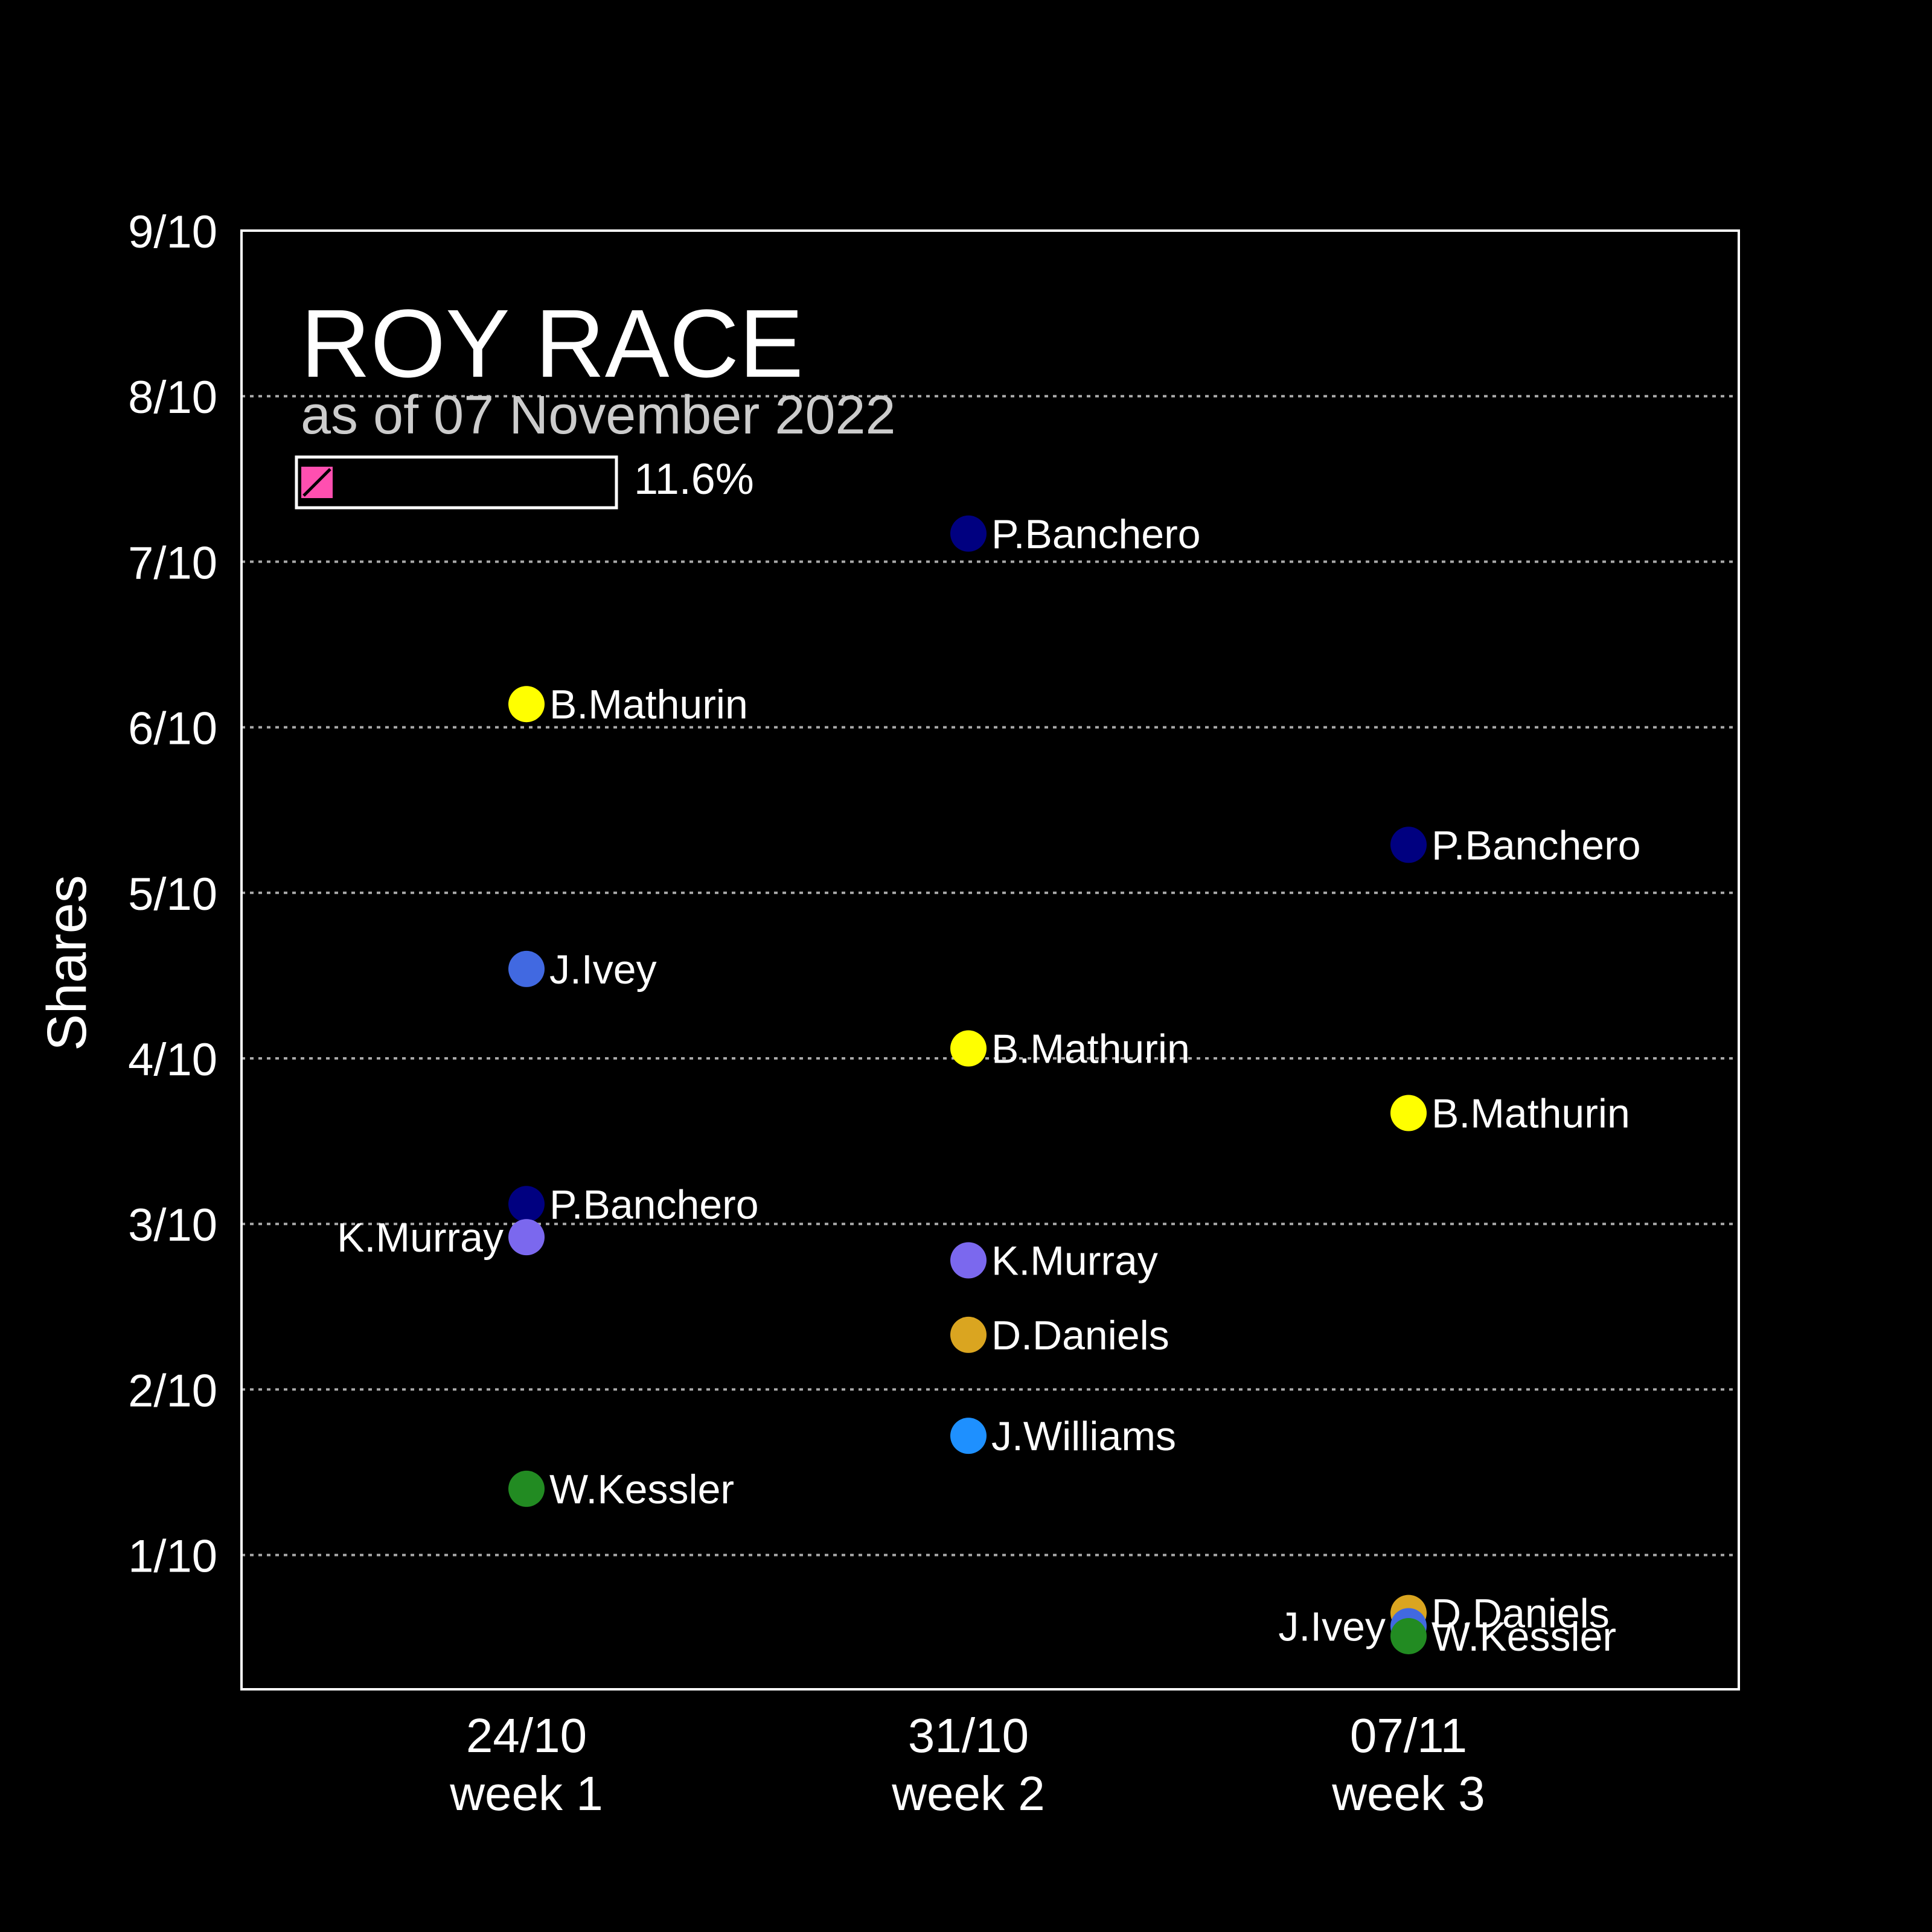  Describe the element at coordinates (172, 563) in the screenshot. I see `y-tick-label: 7/10` at that location.